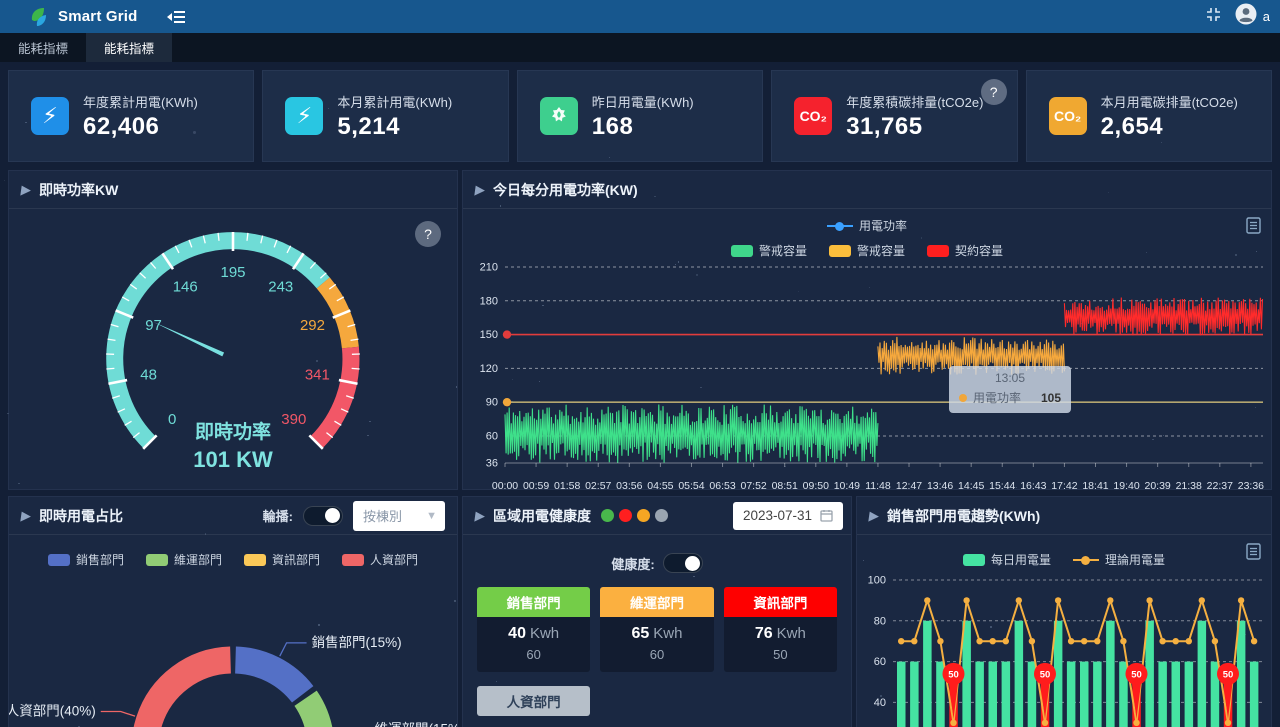  I want to click on legend-item-契約容量: 契約容量, so click(965, 250).